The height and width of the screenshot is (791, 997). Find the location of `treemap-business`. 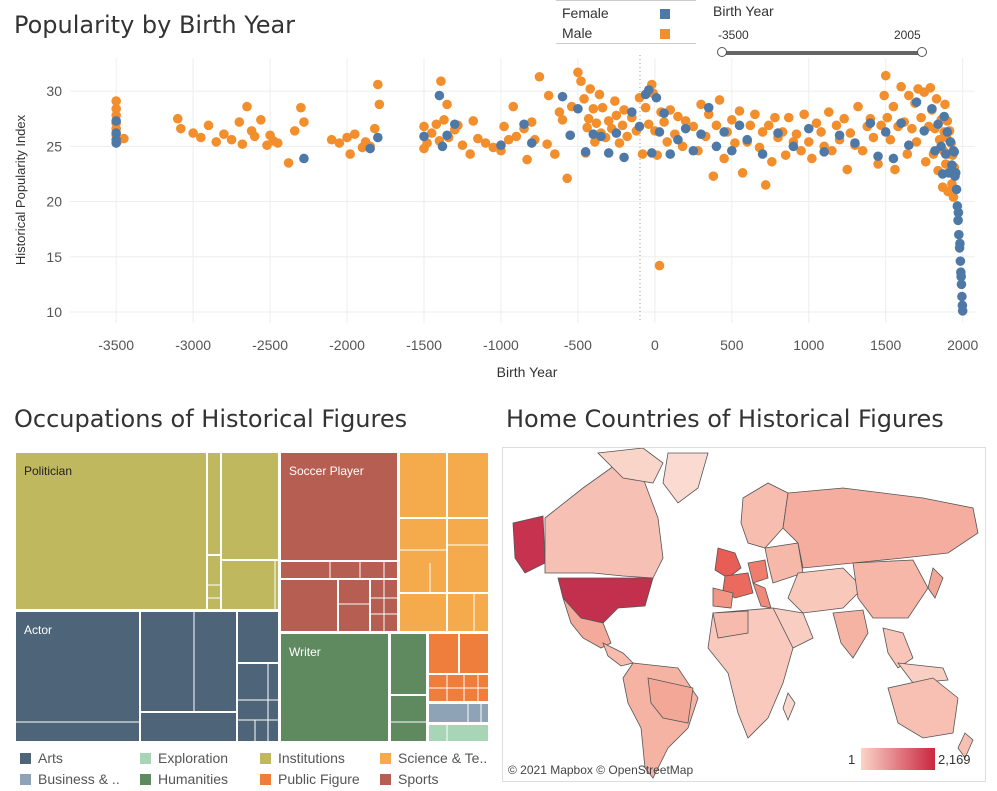

treemap-business is located at coordinates (458, 713).